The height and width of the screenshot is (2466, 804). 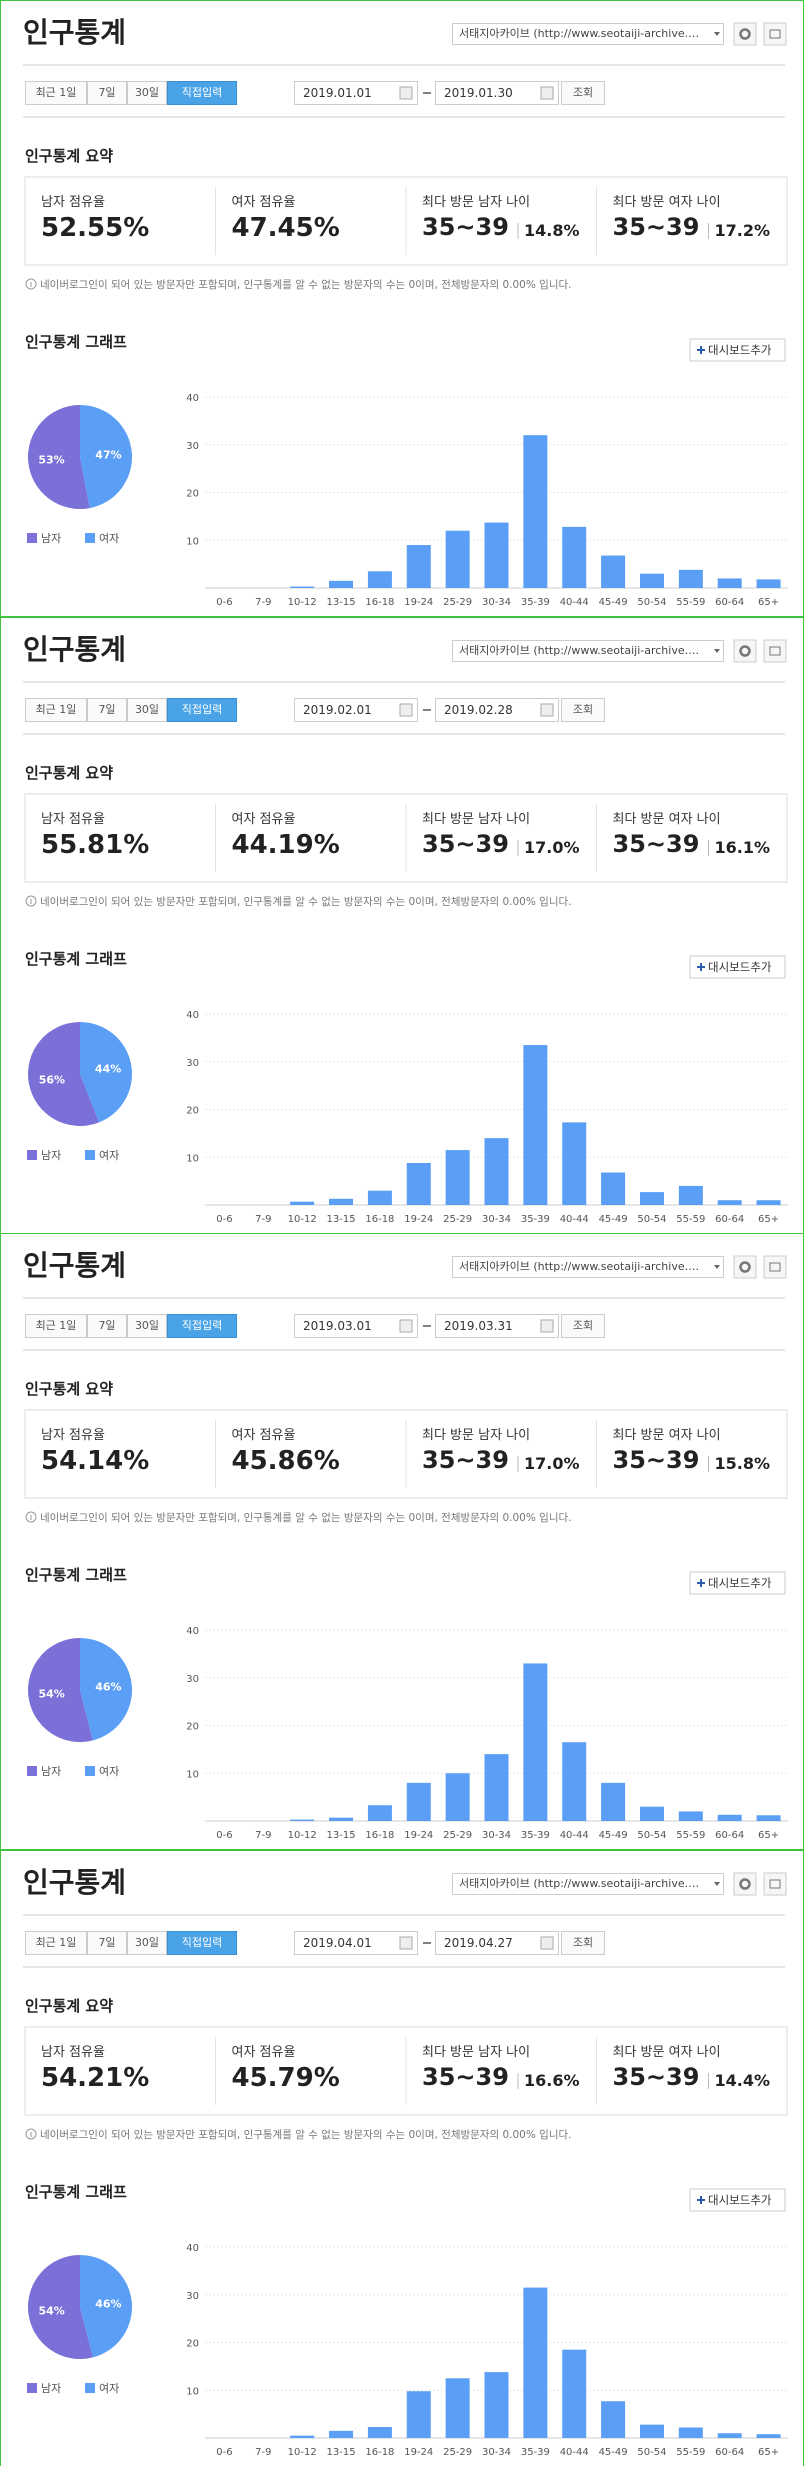 What do you see at coordinates (285, 2077) in the screenshot?
I see `summary-value: 45.79%` at bounding box center [285, 2077].